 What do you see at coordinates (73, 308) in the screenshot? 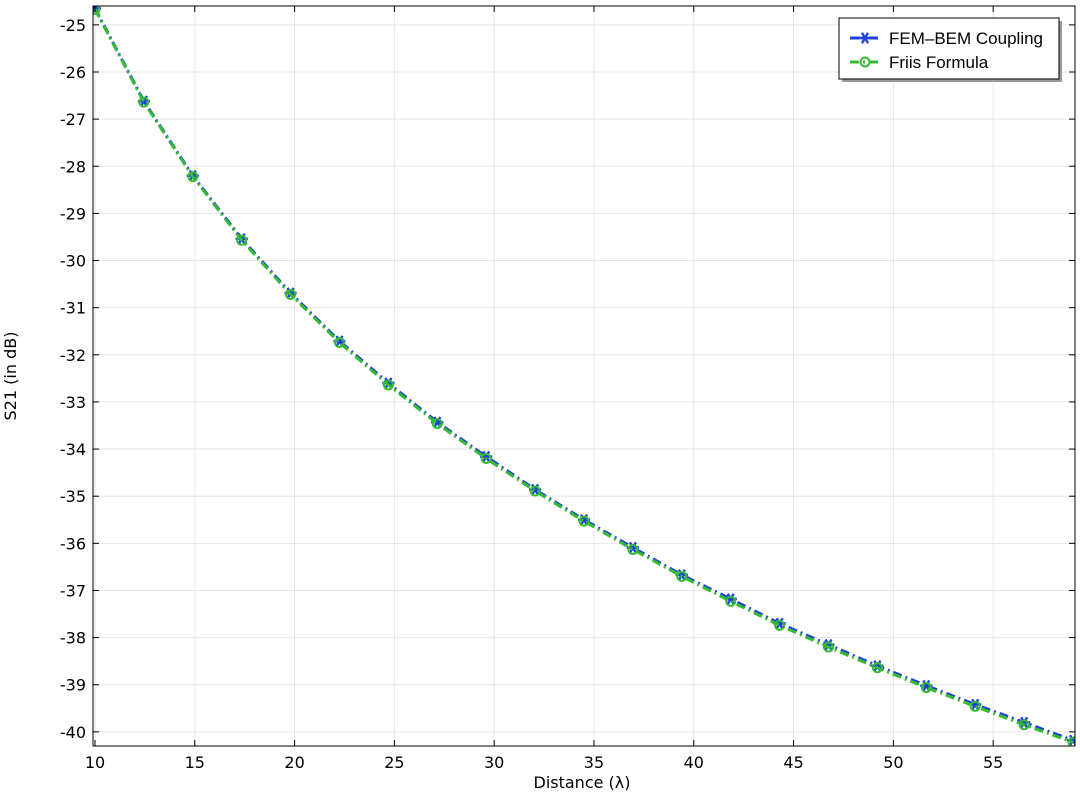
I see `y-tick-label: -31` at bounding box center [73, 308].